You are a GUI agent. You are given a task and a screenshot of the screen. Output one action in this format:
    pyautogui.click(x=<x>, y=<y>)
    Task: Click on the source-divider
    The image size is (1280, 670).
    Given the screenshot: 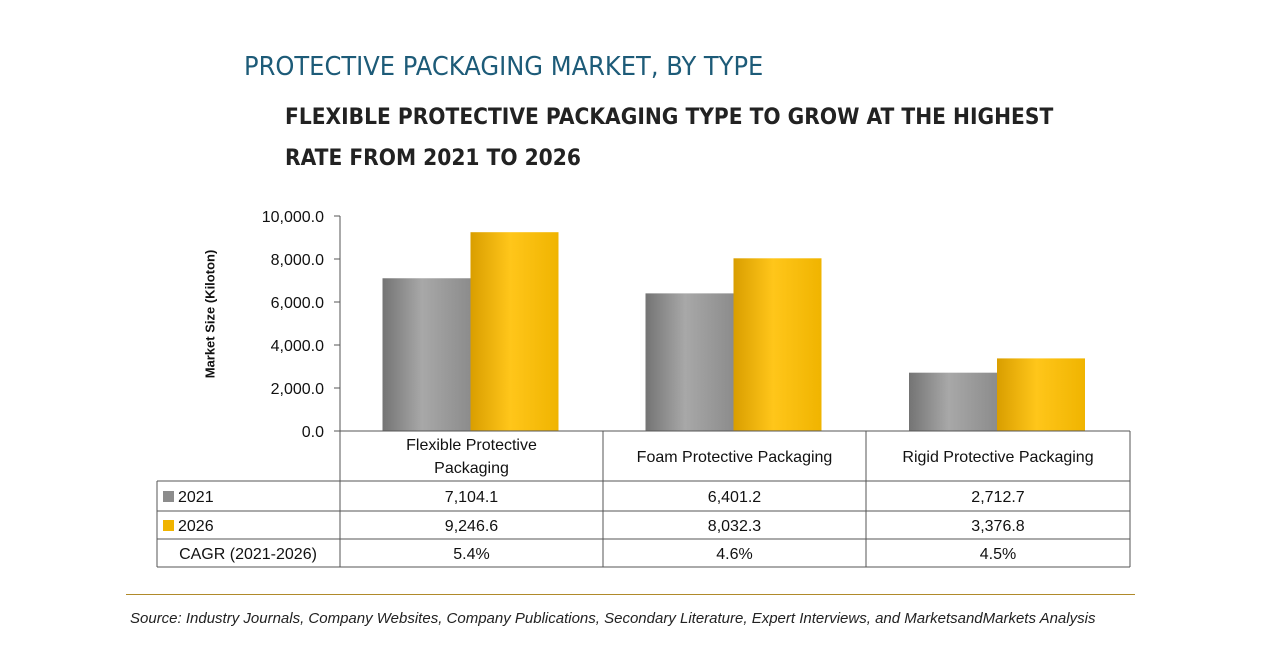 What is the action you would take?
    pyautogui.click(x=630, y=594)
    